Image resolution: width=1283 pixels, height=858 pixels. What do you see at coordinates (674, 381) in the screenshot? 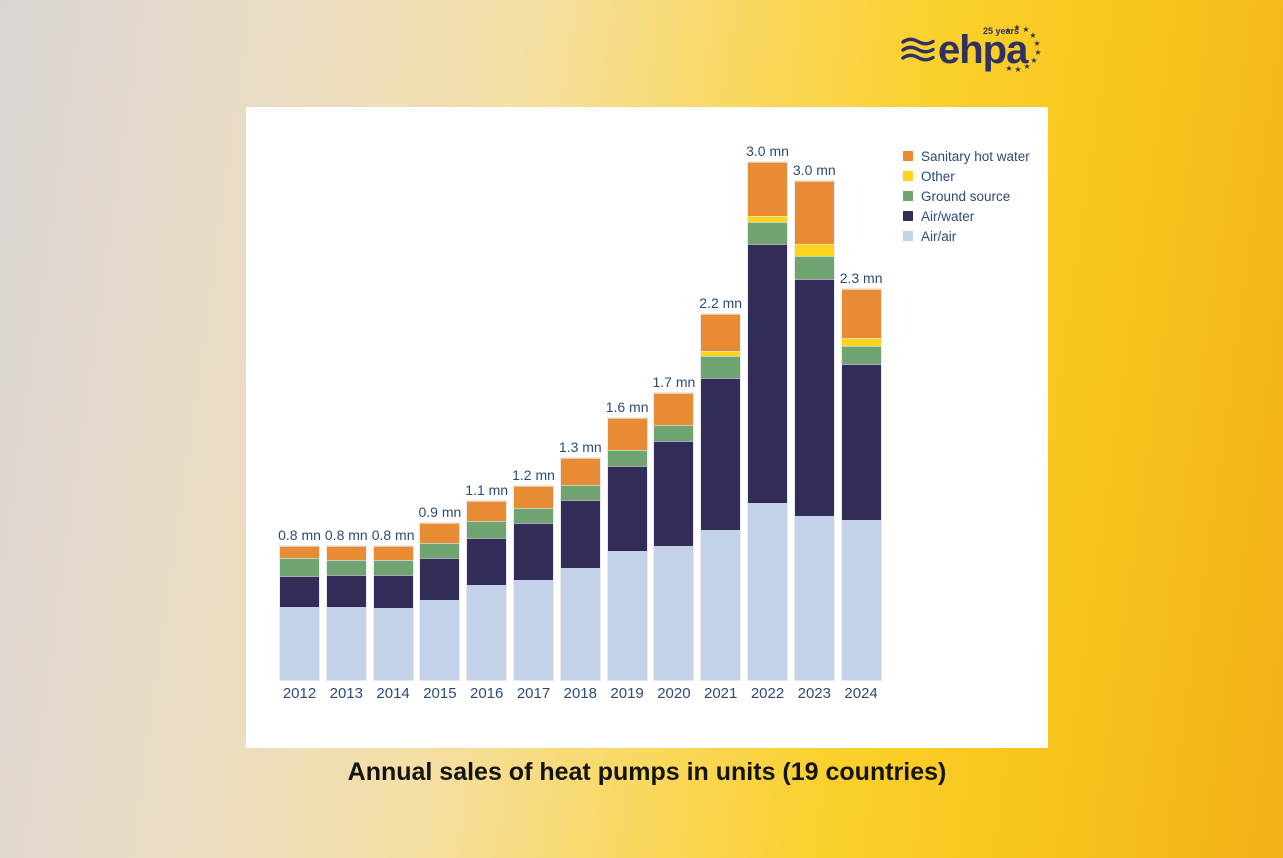
I see `bar-total-label: 1.7 mn` at bounding box center [674, 381].